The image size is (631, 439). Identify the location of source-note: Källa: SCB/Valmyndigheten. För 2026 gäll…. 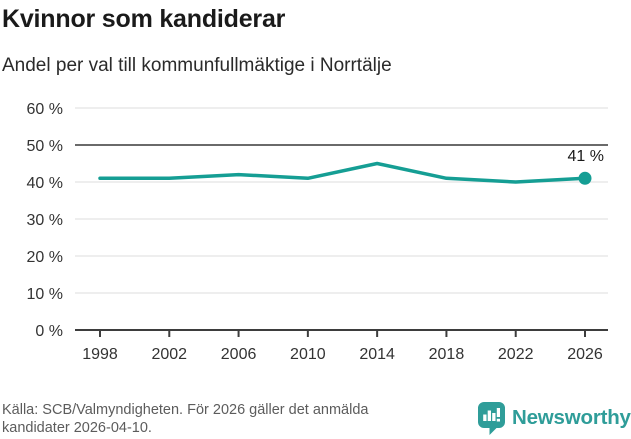
(185, 419).